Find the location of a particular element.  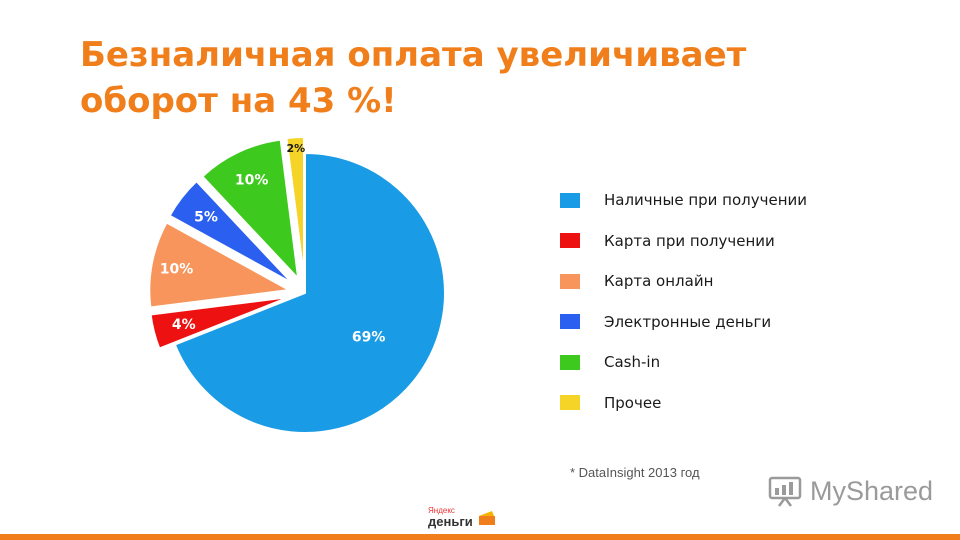

legend-label-nalichnye: Наличные при получении is located at coordinates (706, 200).